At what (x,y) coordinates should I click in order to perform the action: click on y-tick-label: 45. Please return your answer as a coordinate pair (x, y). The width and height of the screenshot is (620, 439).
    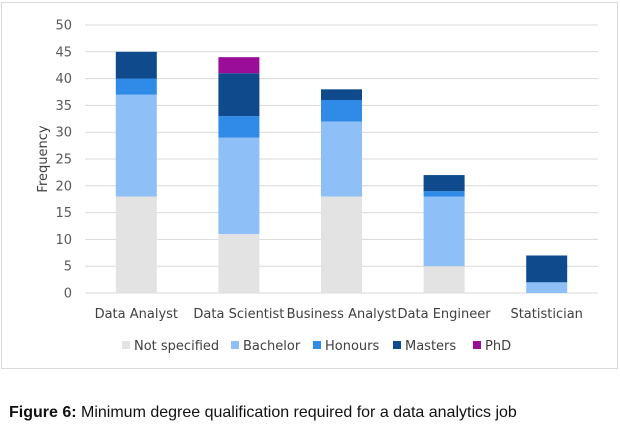
    Looking at the image, I should click on (63, 52).